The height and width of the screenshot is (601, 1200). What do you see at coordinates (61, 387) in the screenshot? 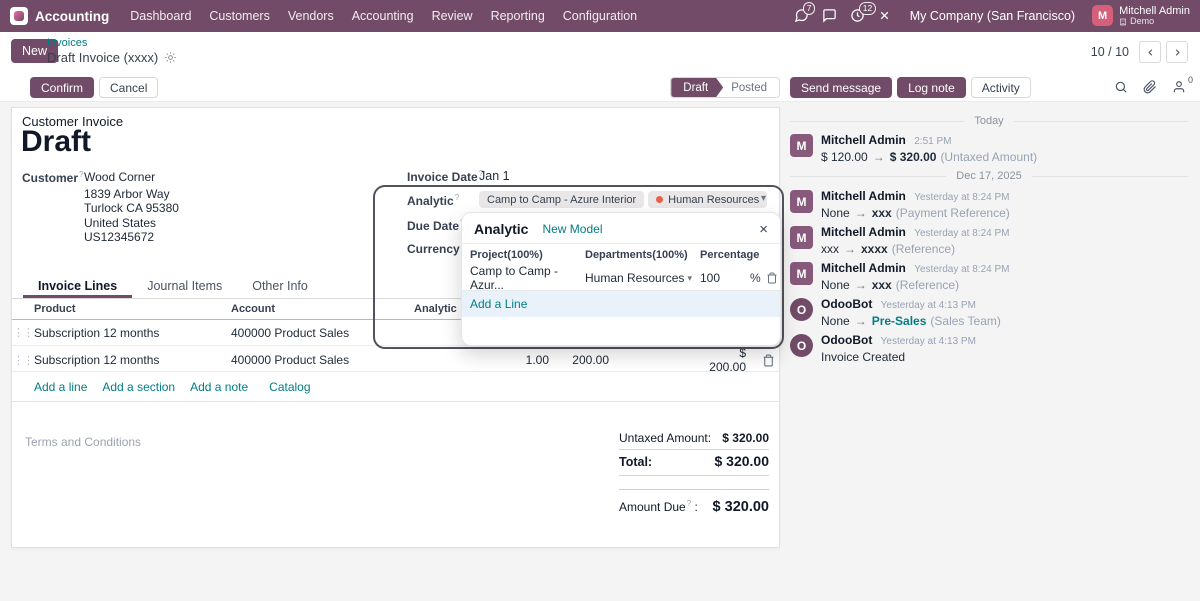
I see `add-a-line-link: Add a line` at bounding box center [61, 387].